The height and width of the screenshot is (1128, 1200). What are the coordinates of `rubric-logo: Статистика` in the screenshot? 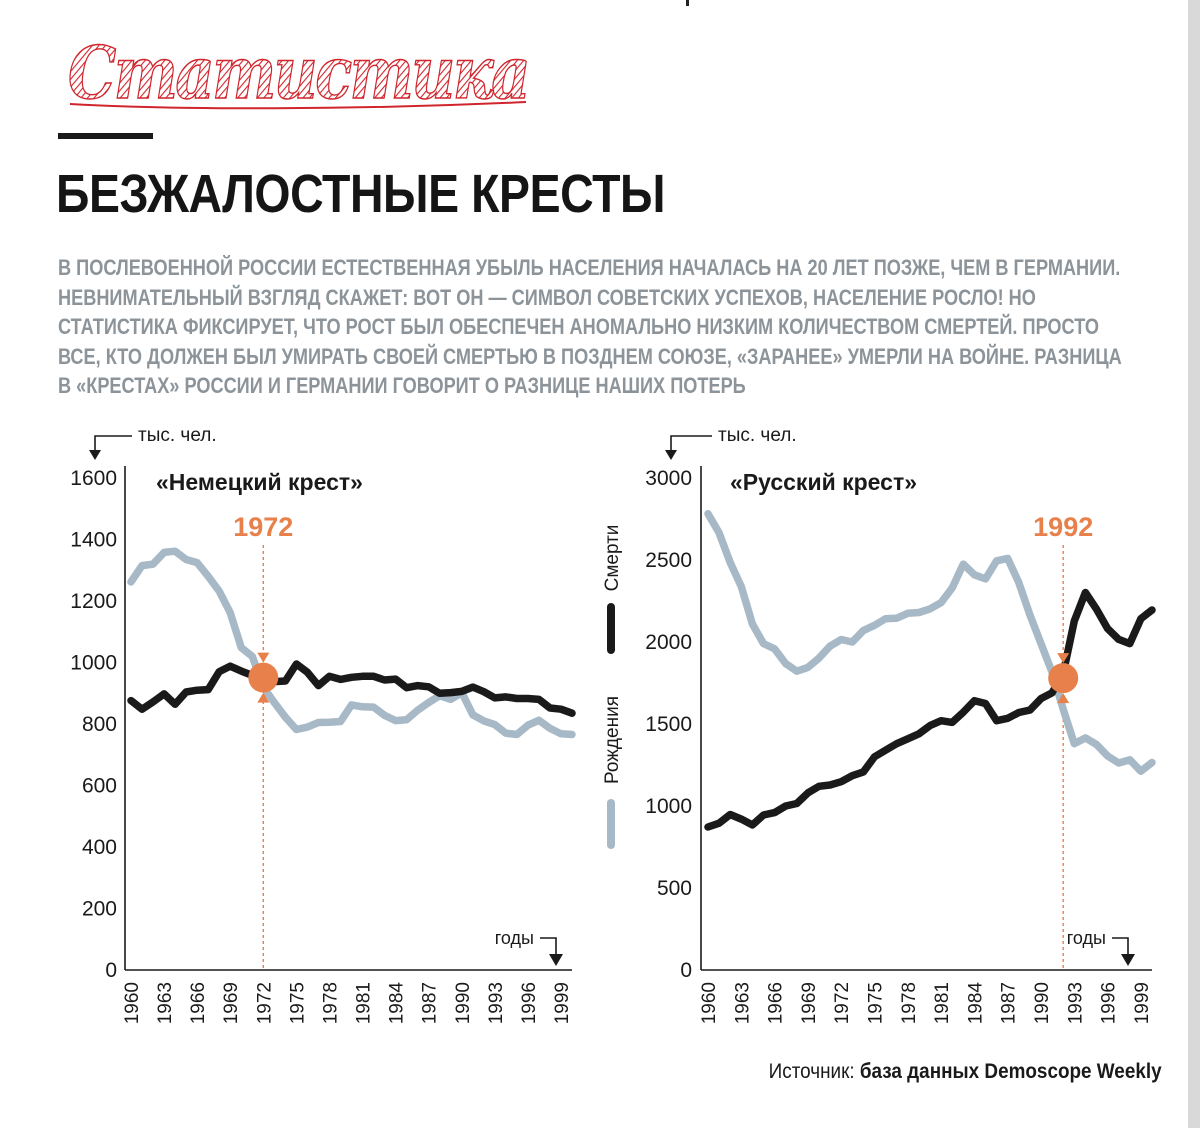 It's located at (299, 72).